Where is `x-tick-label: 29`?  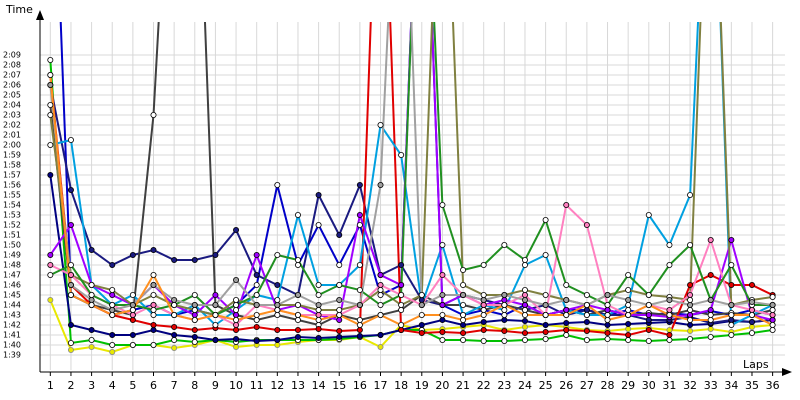 x-tick-label: 29 is located at coordinates (628, 385).